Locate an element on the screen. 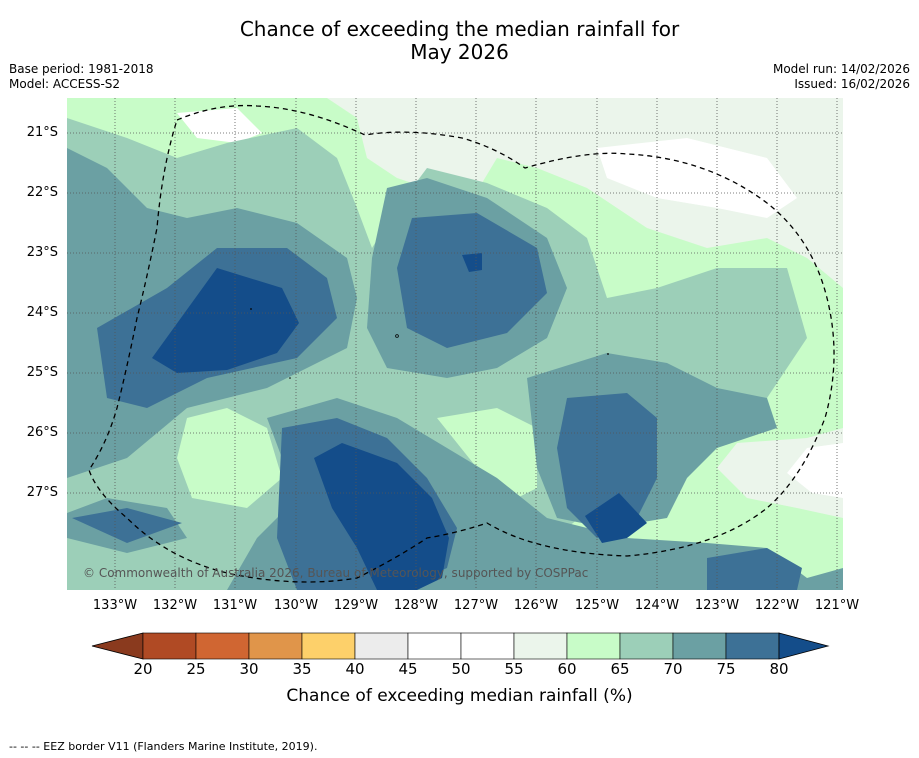  meta-right: Model run: 14/02/2026 Issued: 16/02/2026 is located at coordinates (841, 77).